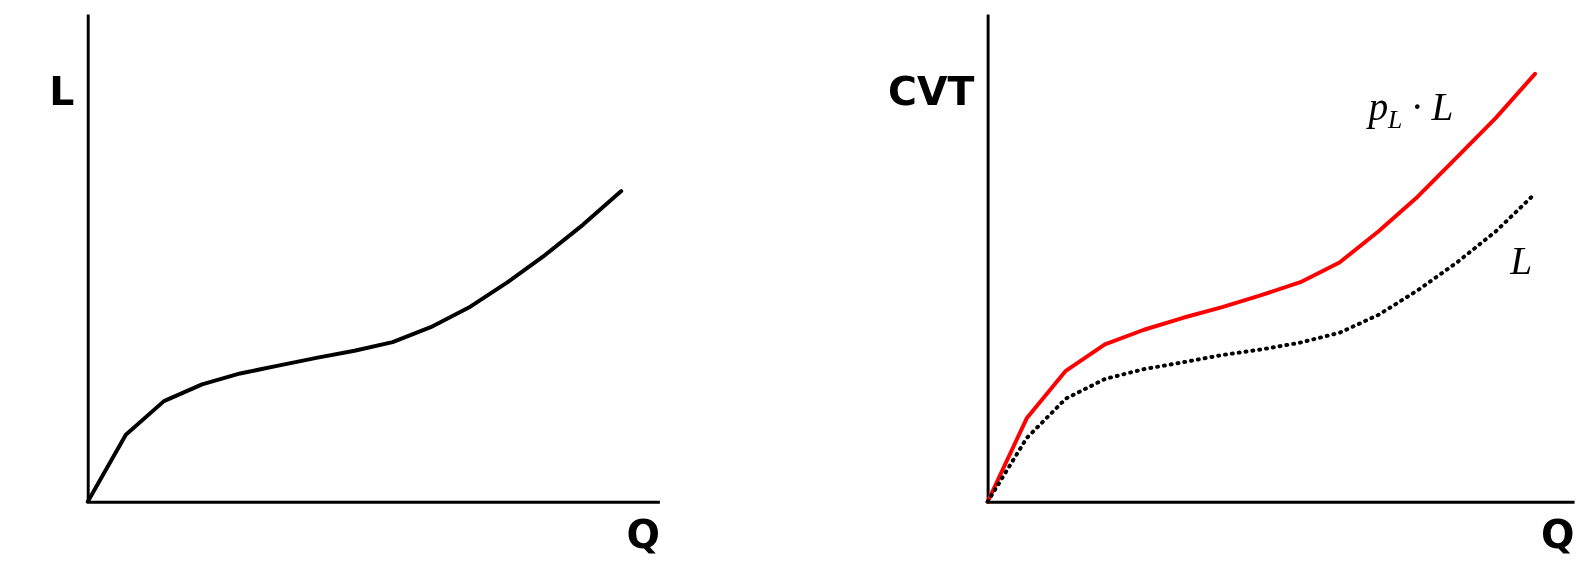 This screenshot has width=1579, height=582. I want to click on series-label: L, so click(1521, 261).